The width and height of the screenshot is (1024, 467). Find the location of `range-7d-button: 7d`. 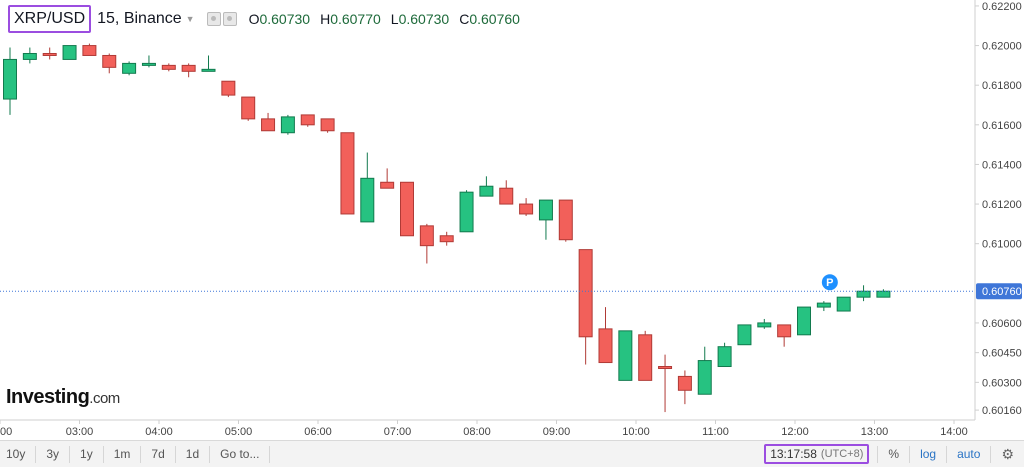

range-7d-button: 7d is located at coordinates (158, 454).